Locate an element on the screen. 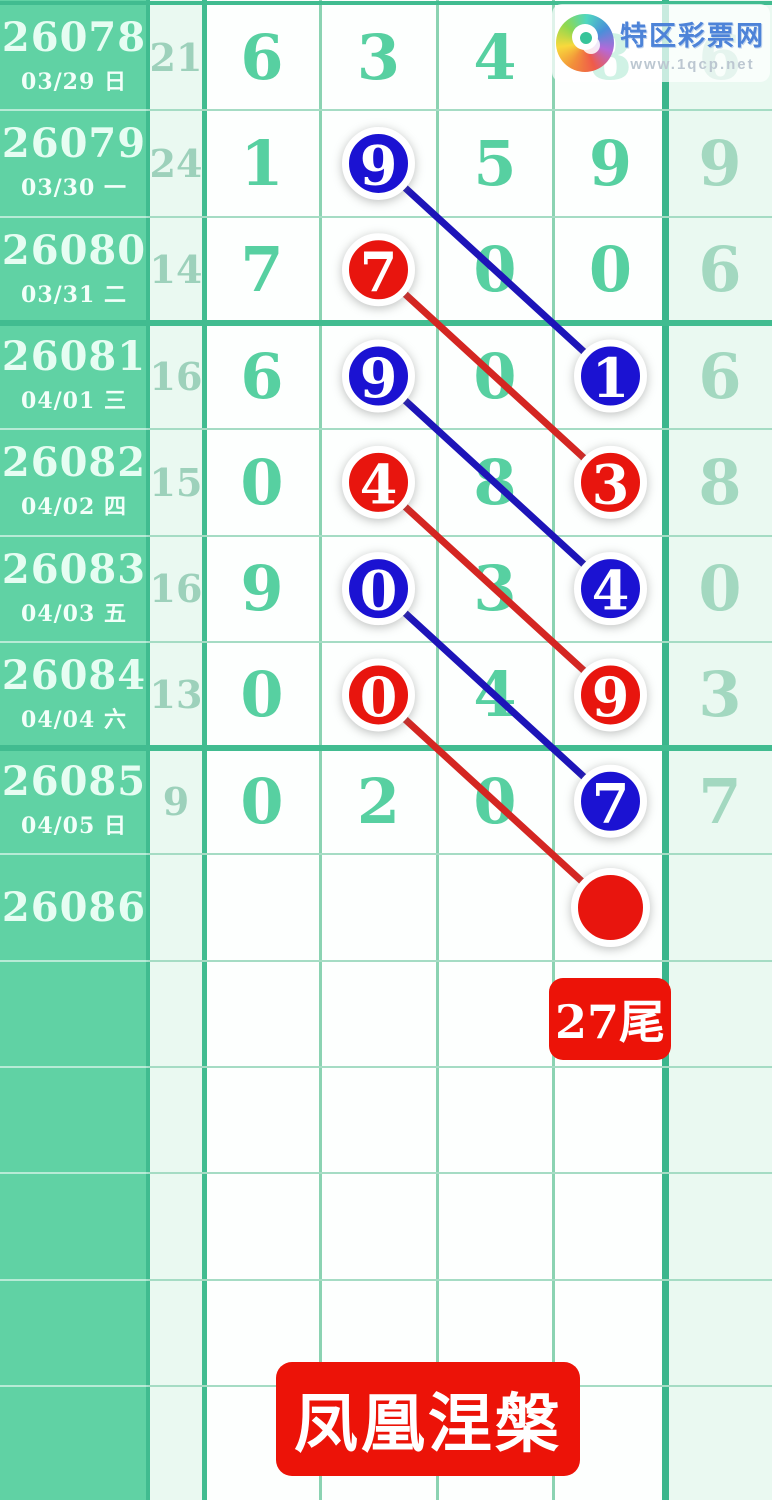 Image resolution: width=772 pixels, height=1500 pixels. issue-date: 03/29 日 is located at coordinates (74, 82).